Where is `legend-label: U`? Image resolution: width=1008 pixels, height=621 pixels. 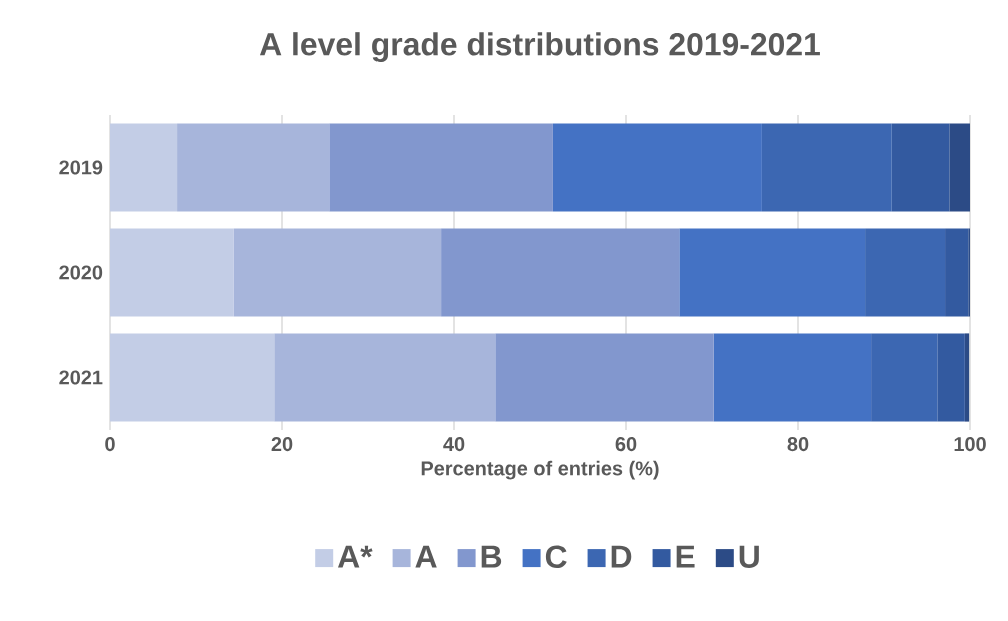
legend-label: U is located at coordinates (749, 556).